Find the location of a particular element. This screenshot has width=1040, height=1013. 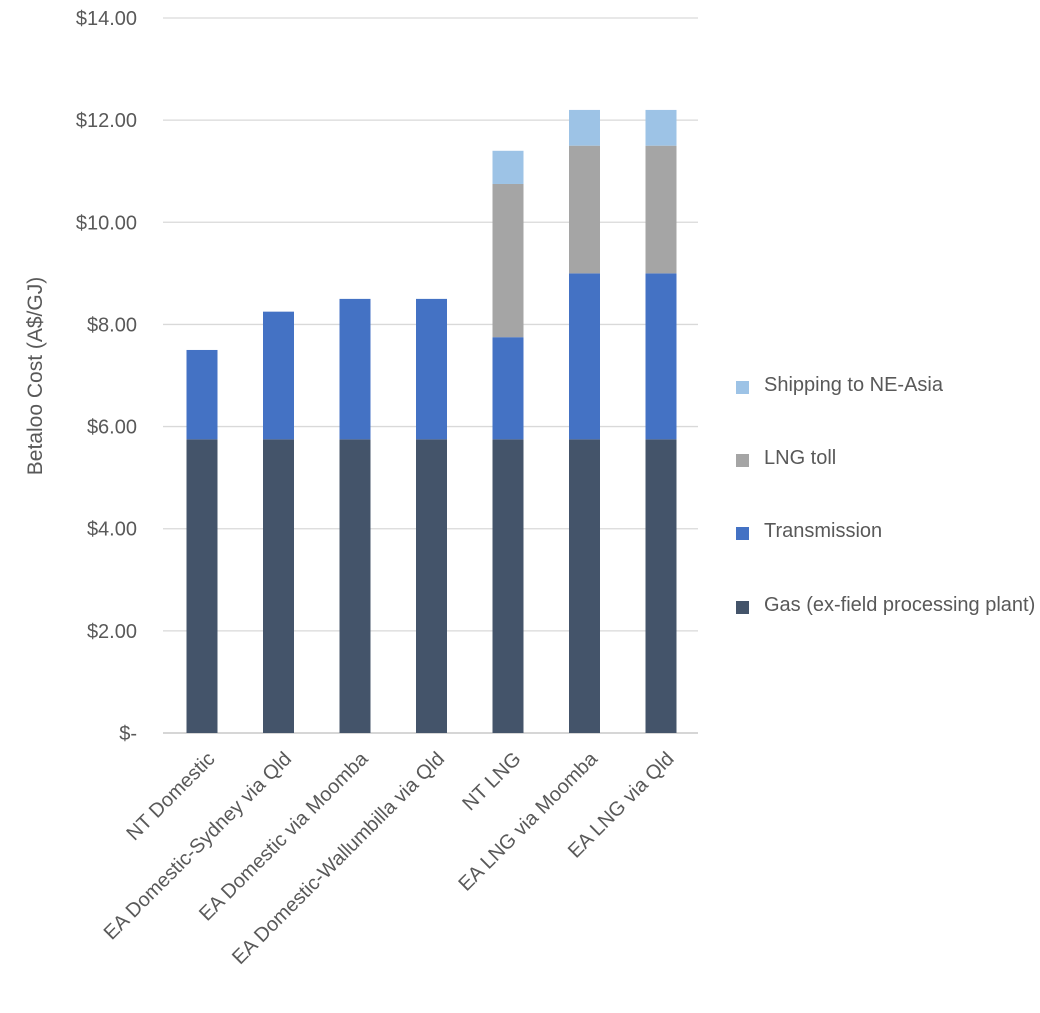

legend-item-gas: Gas (ex-field processing plant) is located at coordinates (886, 605).